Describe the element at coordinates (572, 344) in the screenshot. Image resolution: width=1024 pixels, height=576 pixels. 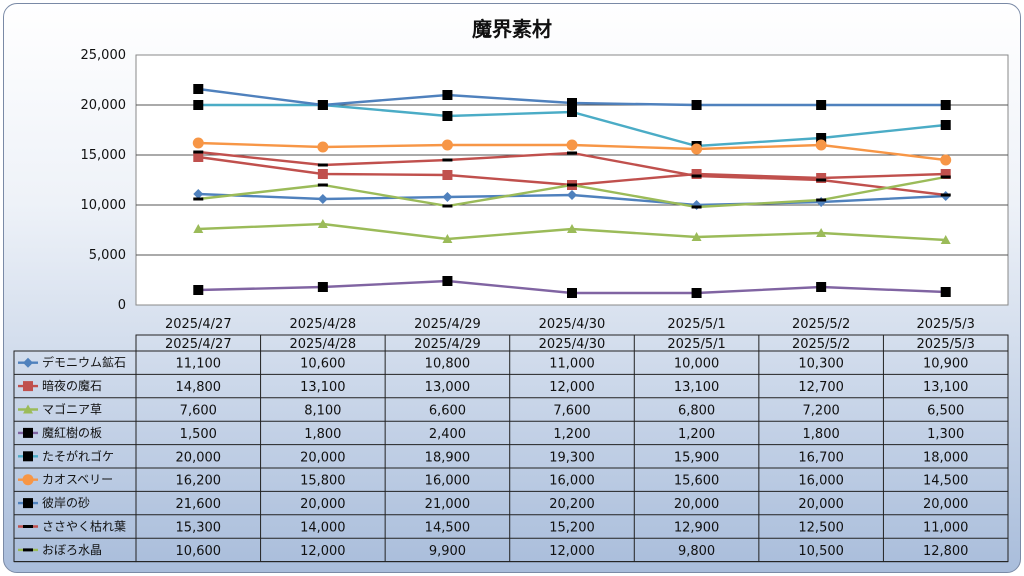
I see `table-header-cell: 2025/4/30` at that location.